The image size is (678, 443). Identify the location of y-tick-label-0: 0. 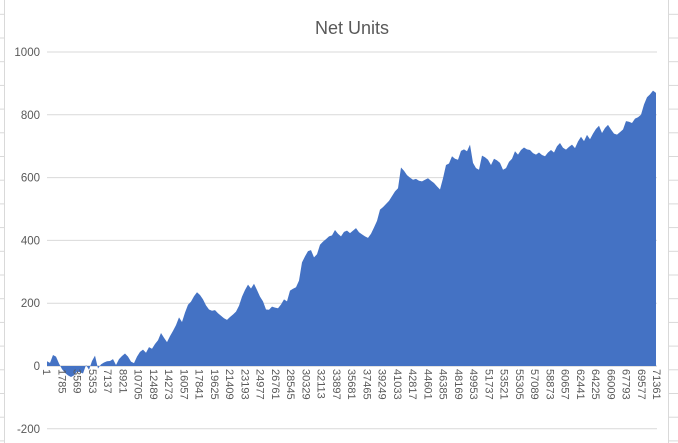
(37, 367).